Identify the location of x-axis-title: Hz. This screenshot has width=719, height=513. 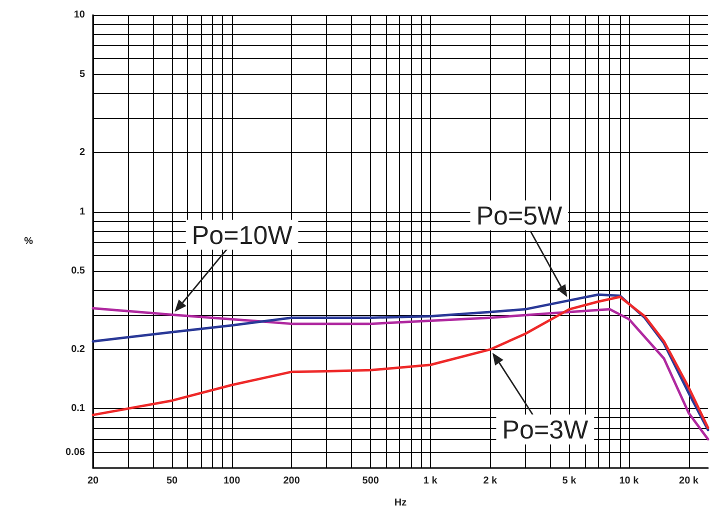
(400, 503).